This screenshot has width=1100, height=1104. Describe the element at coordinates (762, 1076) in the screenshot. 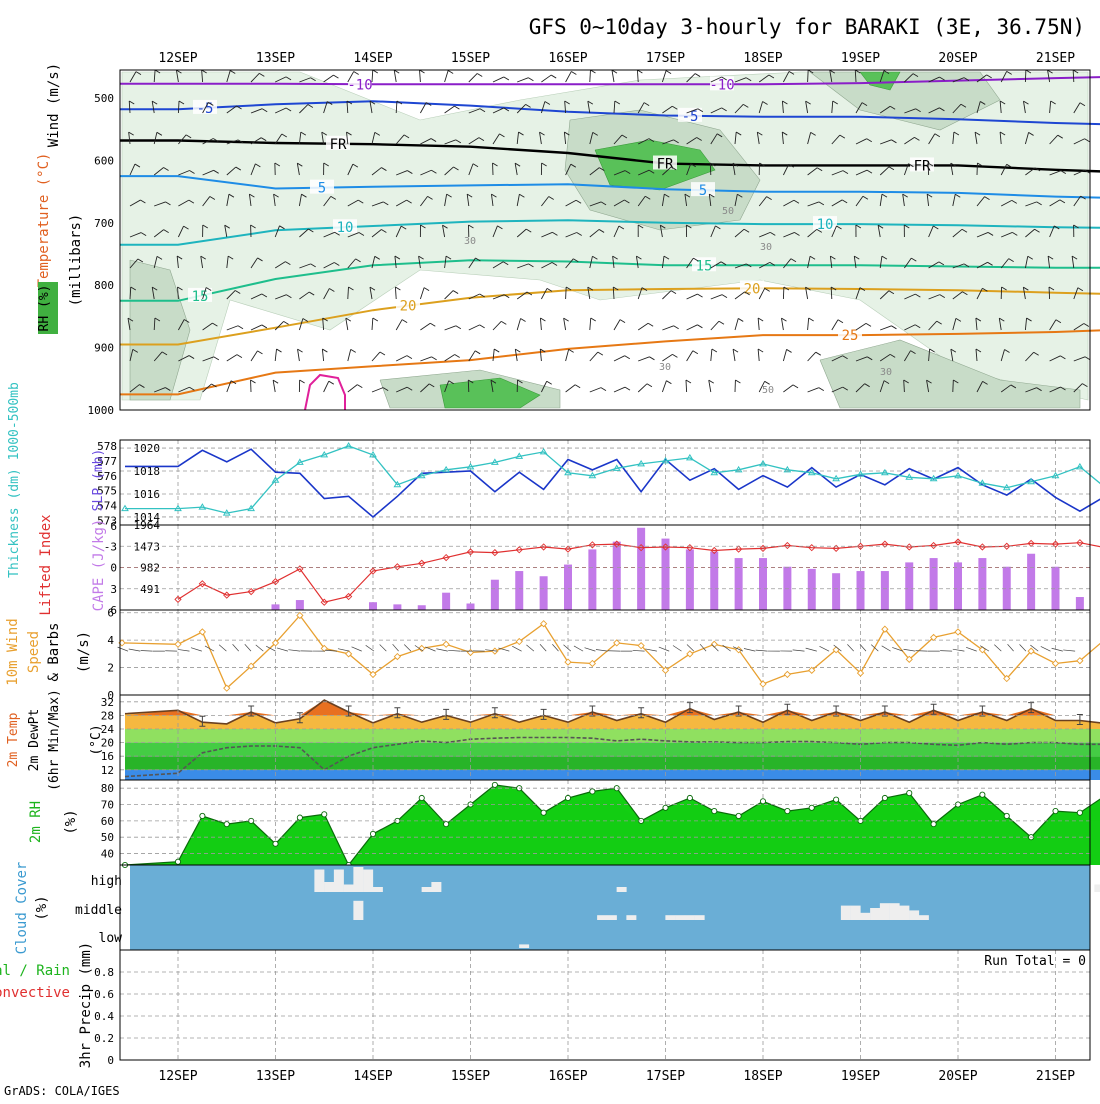

I see `date-label-bottom: 18SEP` at that location.